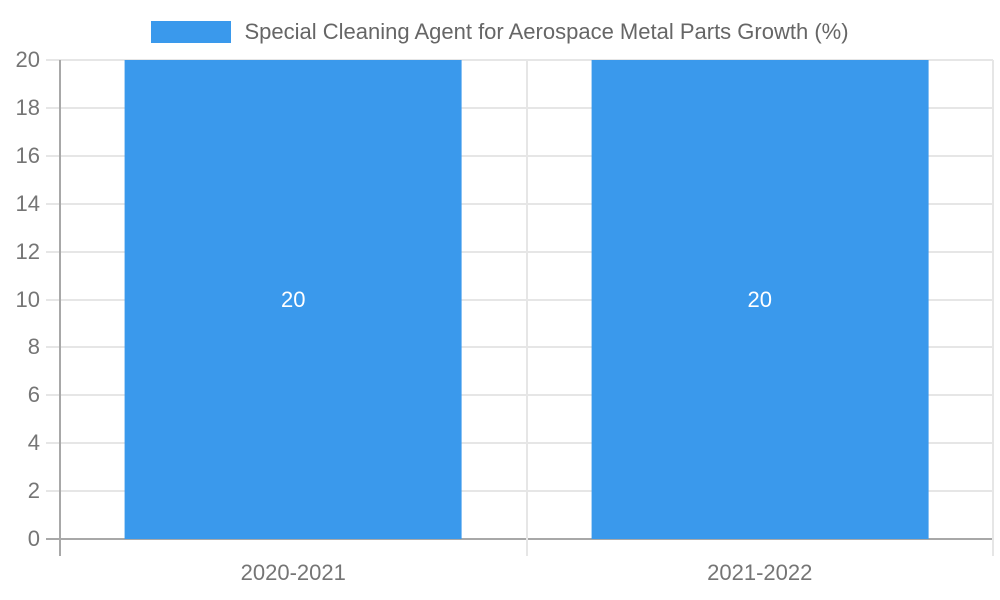 The width and height of the screenshot is (1000, 600). Describe the element at coordinates (760, 572) in the screenshot. I see `x-tick-label: 2021-2022` at that location.